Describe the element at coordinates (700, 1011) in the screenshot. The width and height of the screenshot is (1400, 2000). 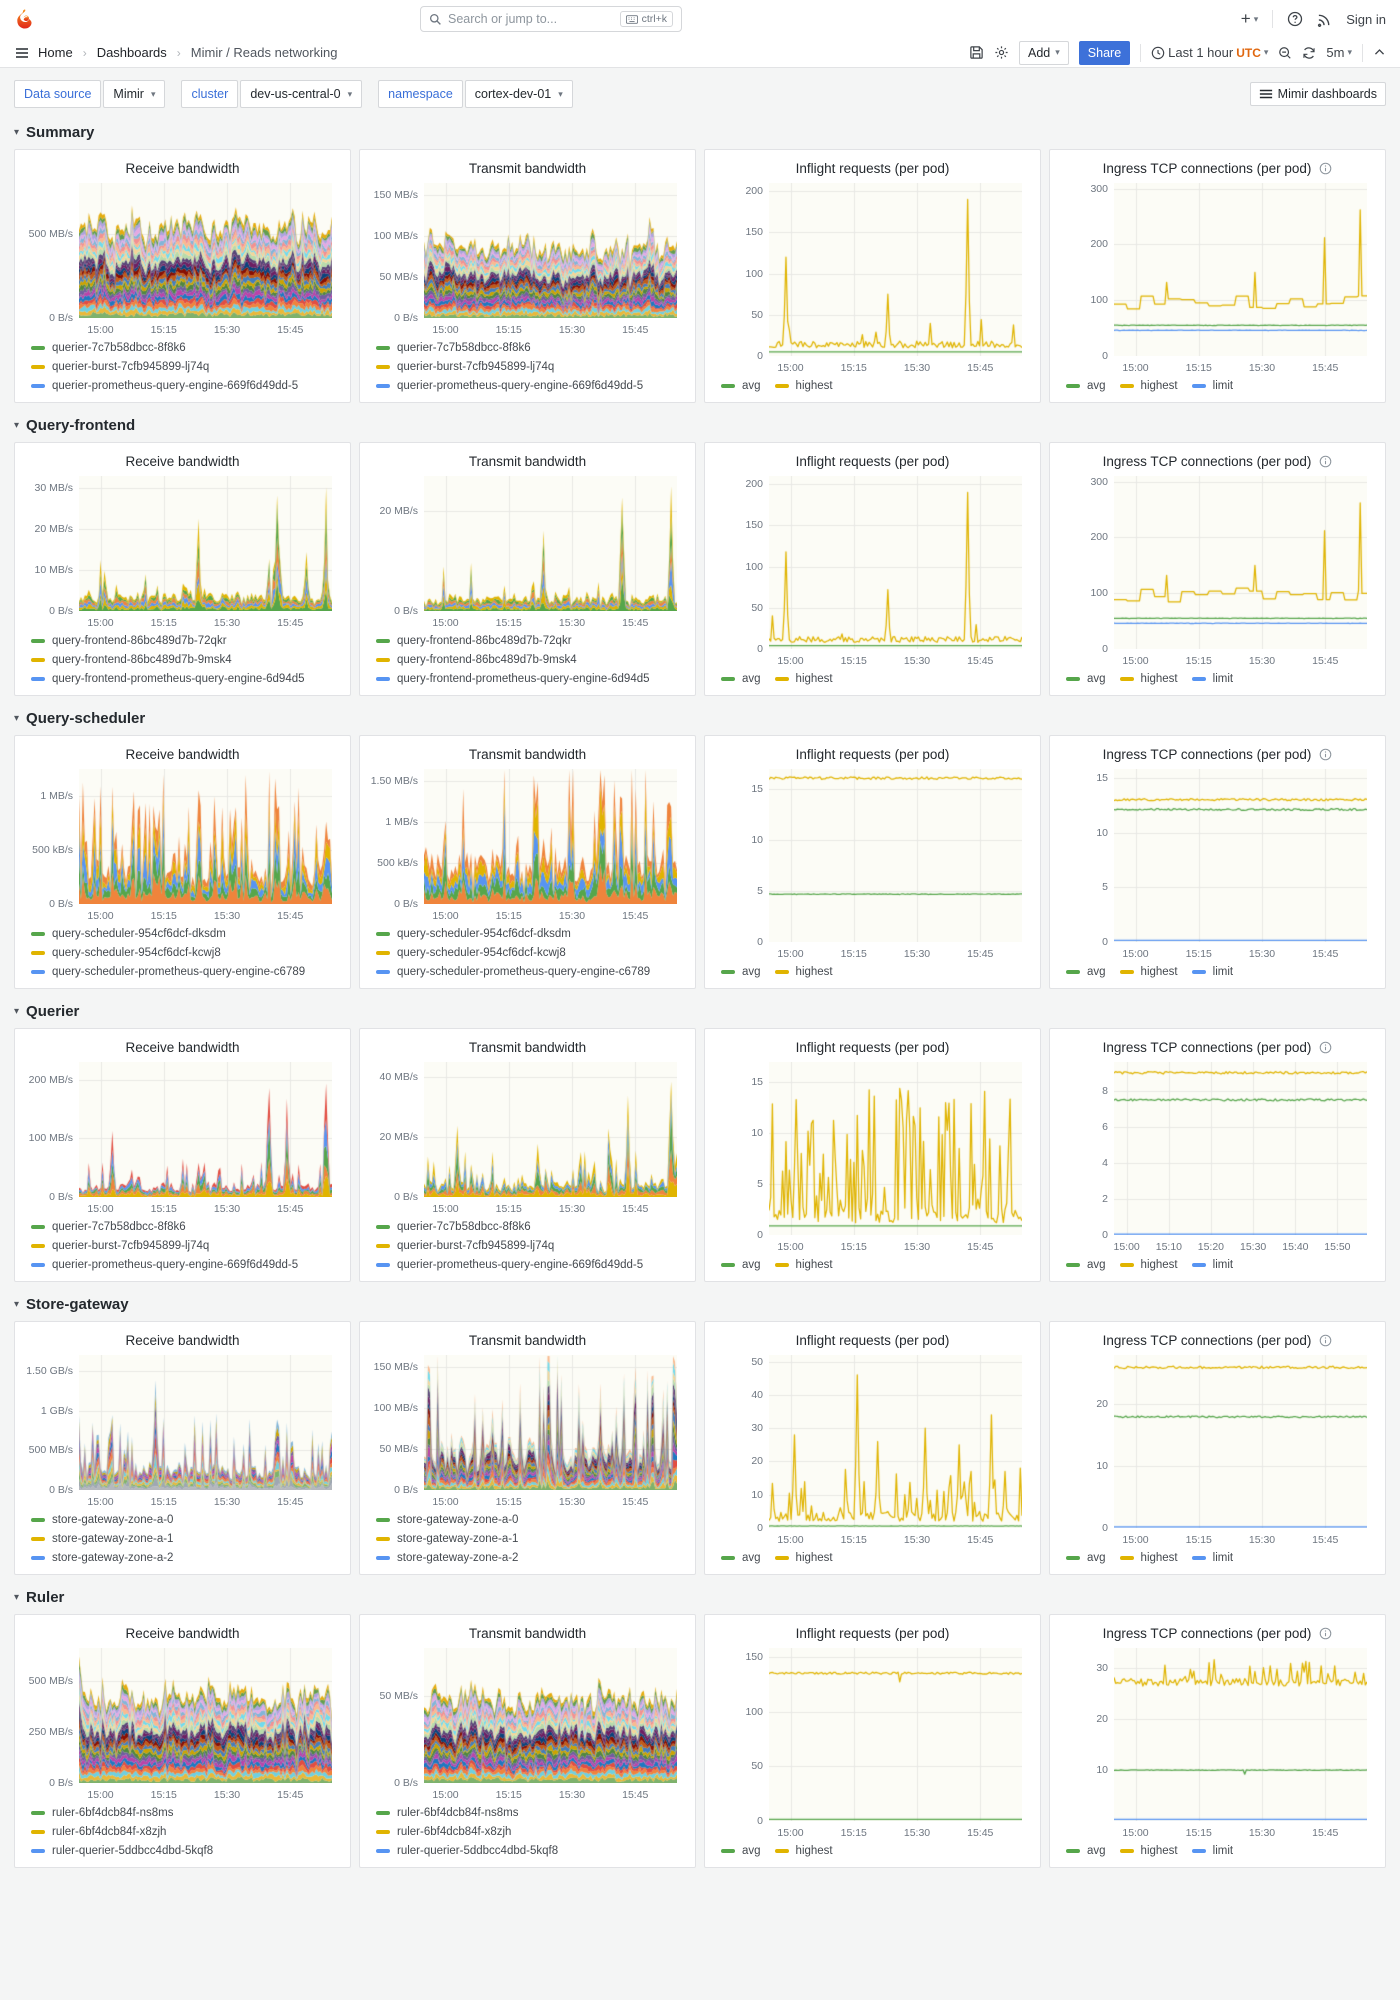
I see `section-header-querier: ▾ Querier` at that location.